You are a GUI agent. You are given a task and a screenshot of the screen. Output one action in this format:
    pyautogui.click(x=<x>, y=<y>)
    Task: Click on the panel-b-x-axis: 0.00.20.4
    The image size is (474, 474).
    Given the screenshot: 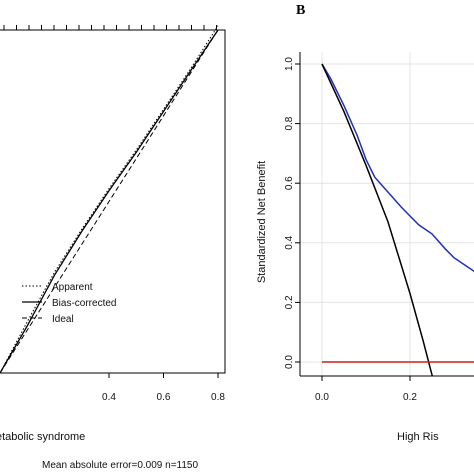 What is the action you would take?
    pyautogui.click(x=366, y=389)
    